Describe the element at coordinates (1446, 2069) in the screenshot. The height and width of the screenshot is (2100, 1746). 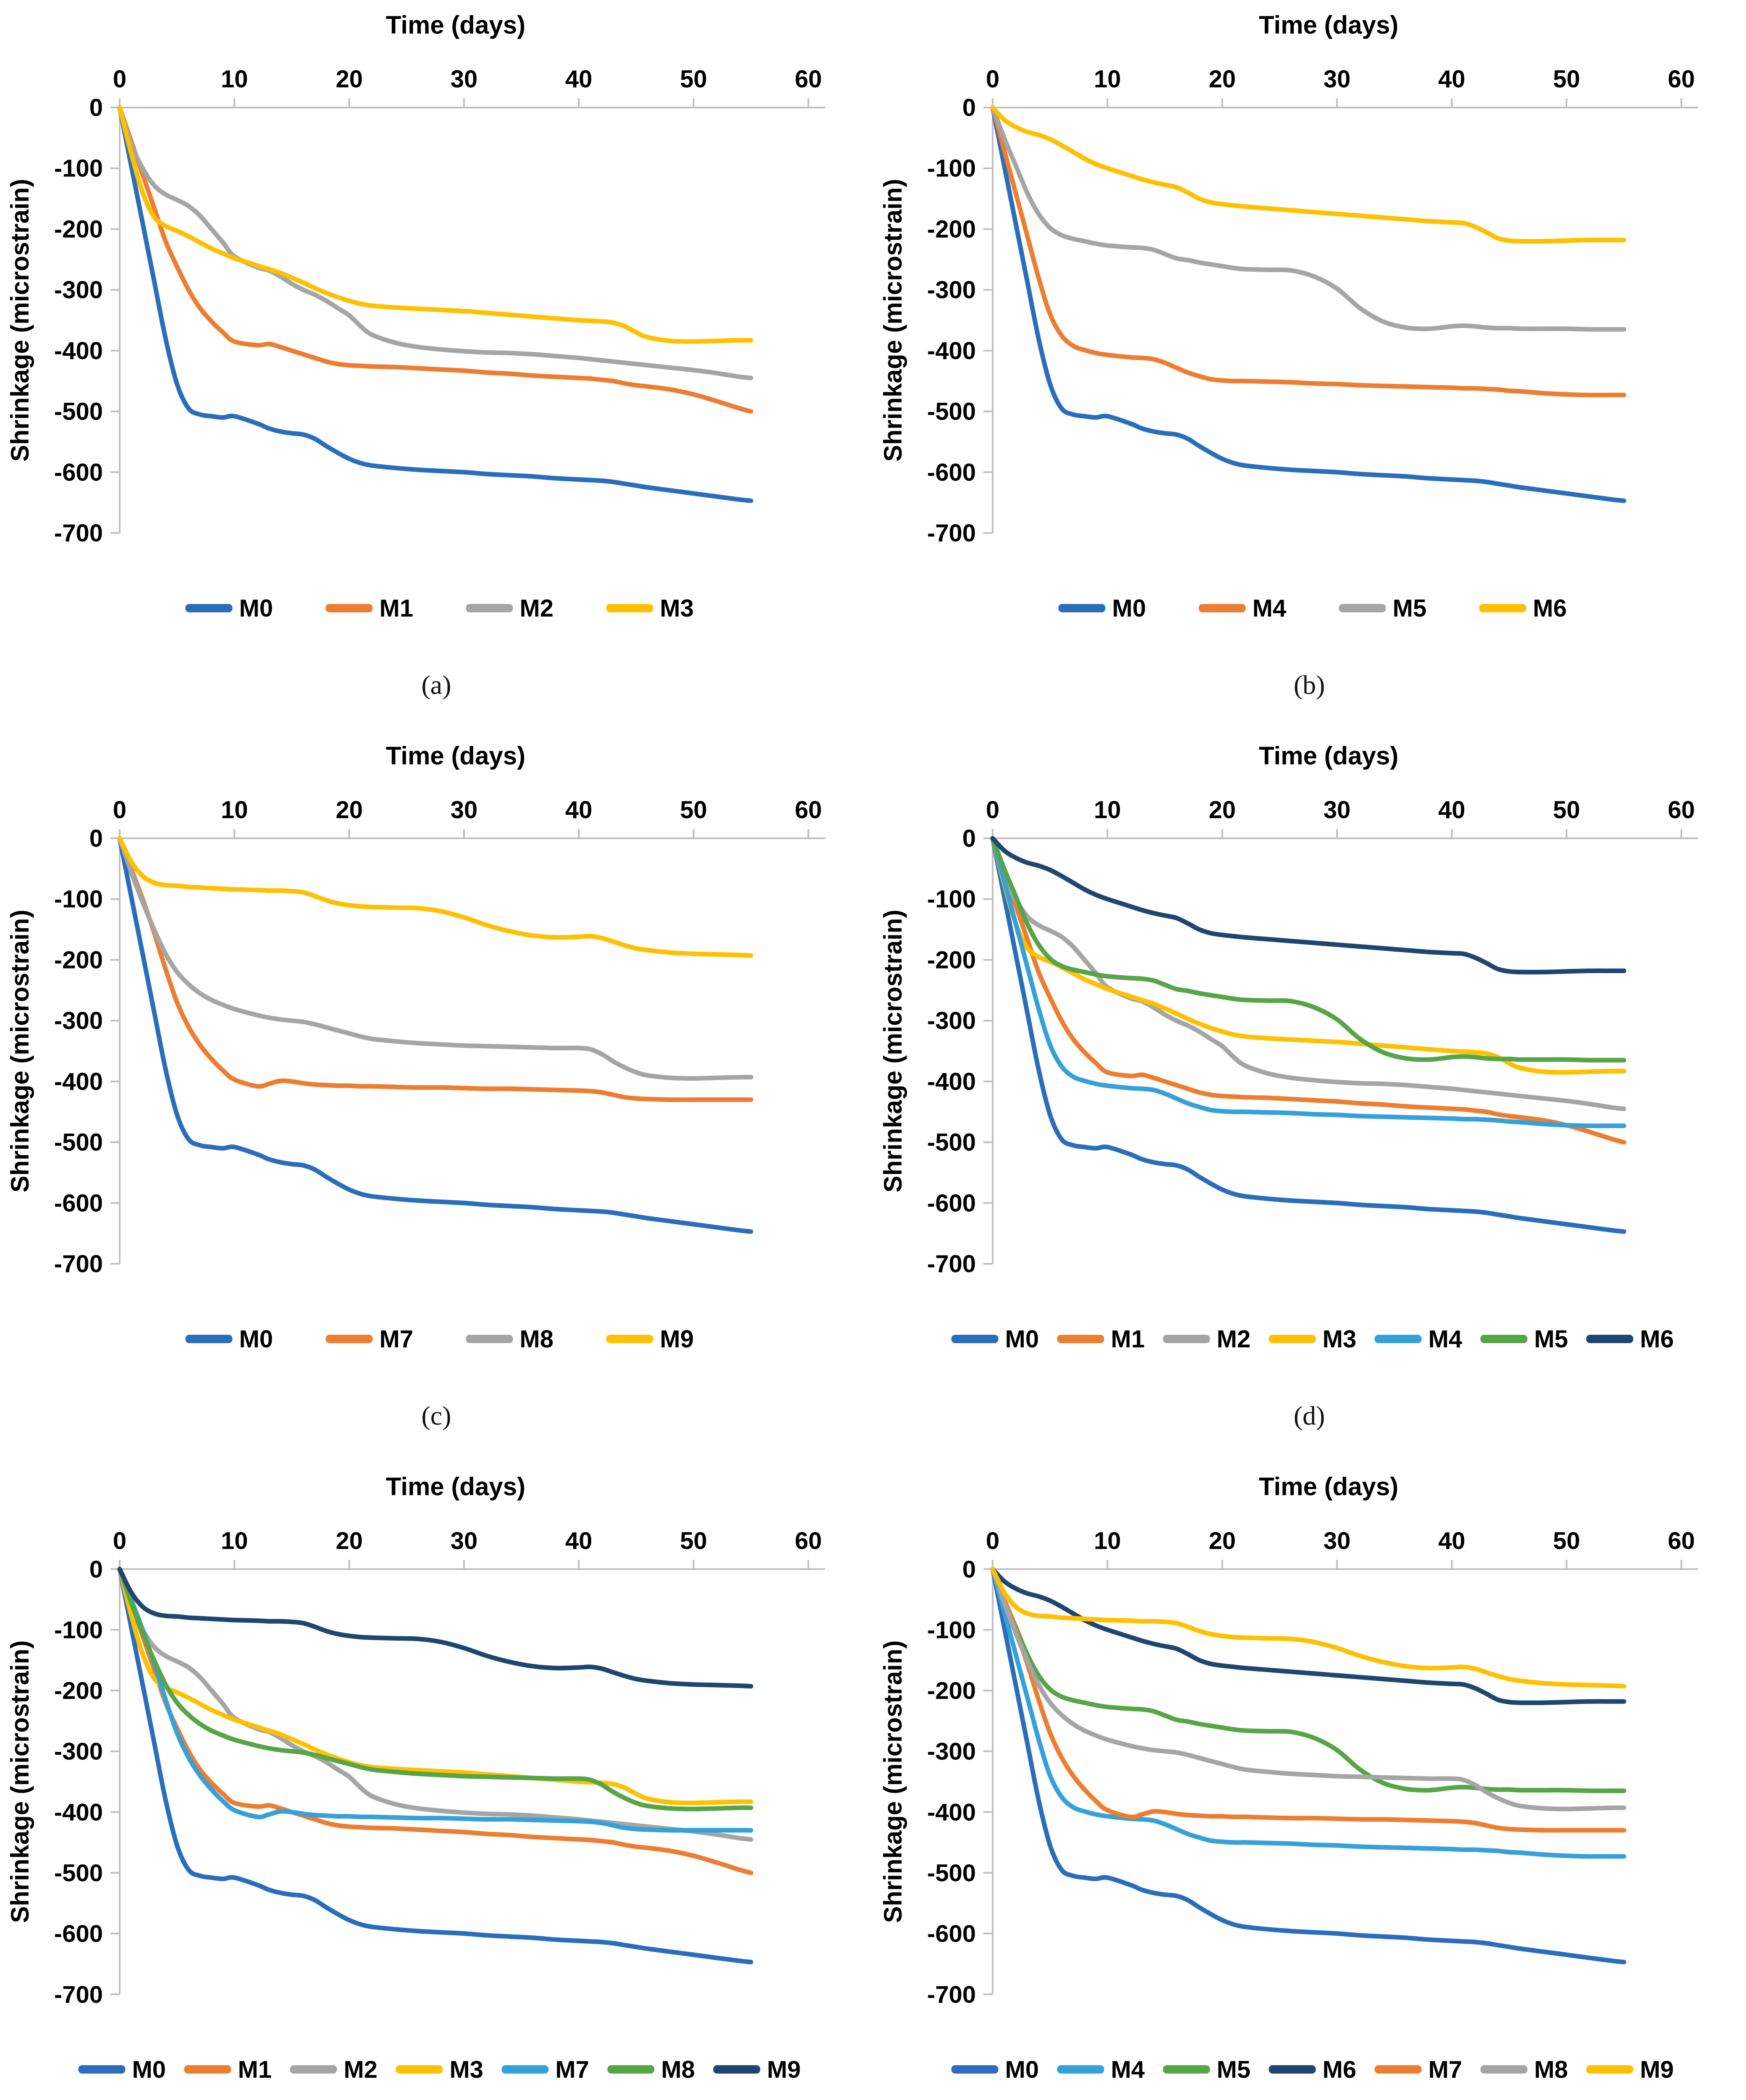
I see `legend-label-M7: M7` at that location.